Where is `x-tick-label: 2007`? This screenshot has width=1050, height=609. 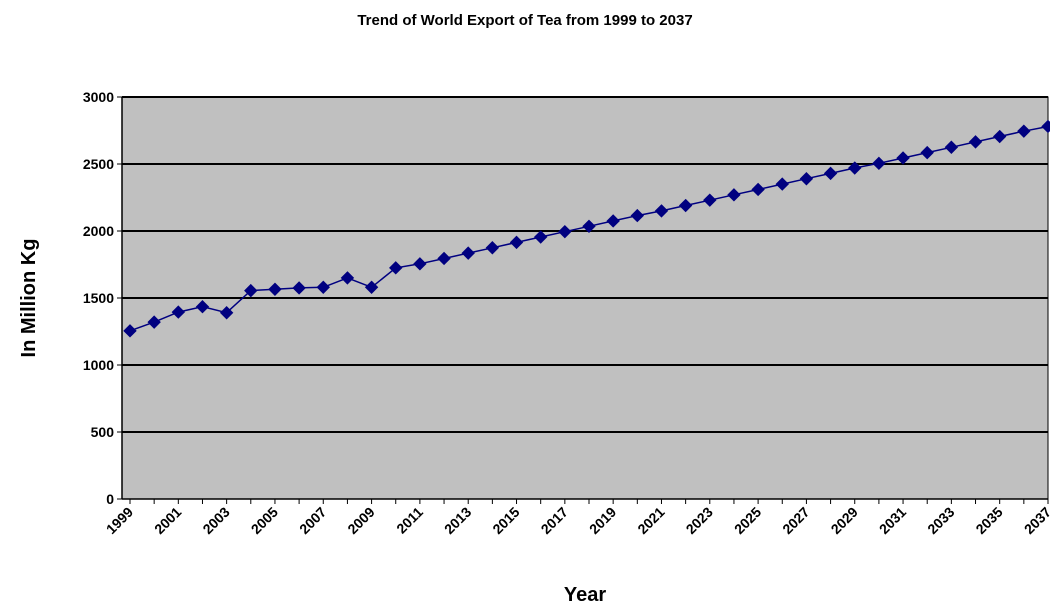 x-tick-label: 2007 is located at coordinates (312, 520).